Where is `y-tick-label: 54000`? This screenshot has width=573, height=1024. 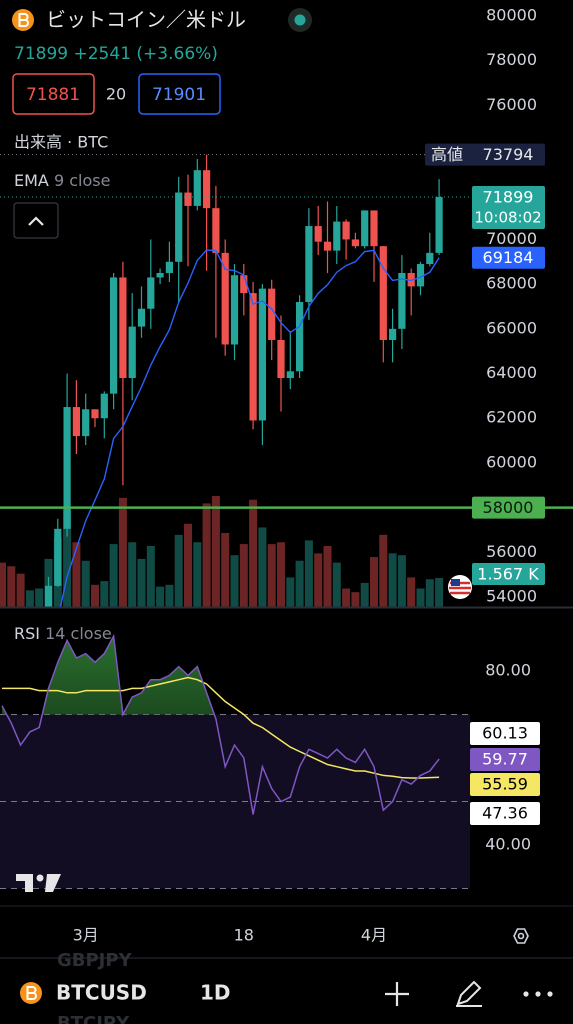 y-tick-label: 54000 is located at coordinates (511, 596).